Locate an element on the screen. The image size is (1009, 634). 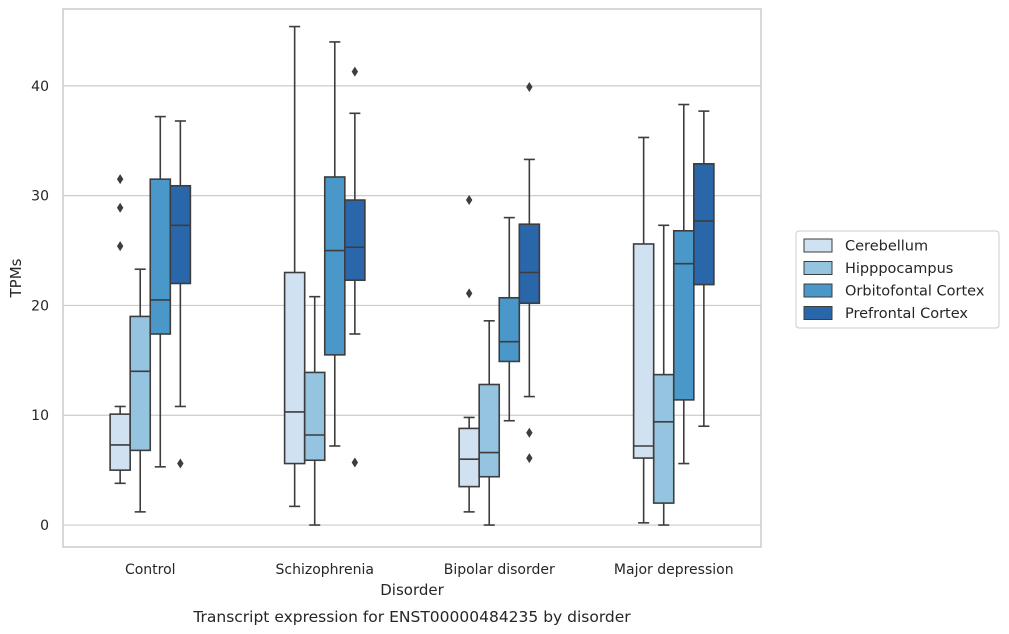
y-tick-label: 10 is located at coordinates (40, 416).